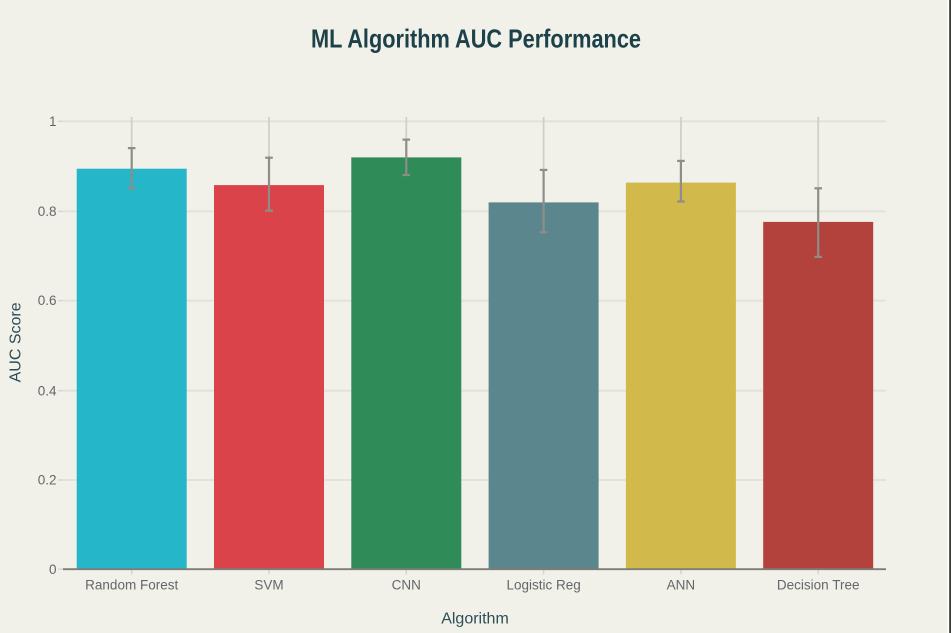  Describe the element at coordinates (47, 480) in the screenshot. I see `svg-text: 0.2` at that location.